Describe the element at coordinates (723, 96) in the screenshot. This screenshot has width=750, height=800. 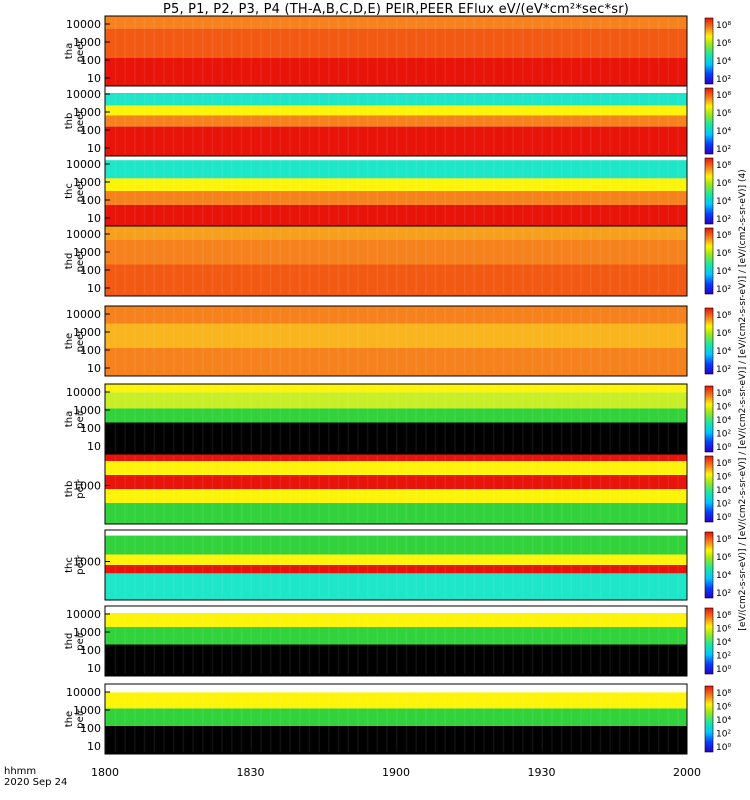
I see `colorbar-tick-label: 10⁸` at that location.